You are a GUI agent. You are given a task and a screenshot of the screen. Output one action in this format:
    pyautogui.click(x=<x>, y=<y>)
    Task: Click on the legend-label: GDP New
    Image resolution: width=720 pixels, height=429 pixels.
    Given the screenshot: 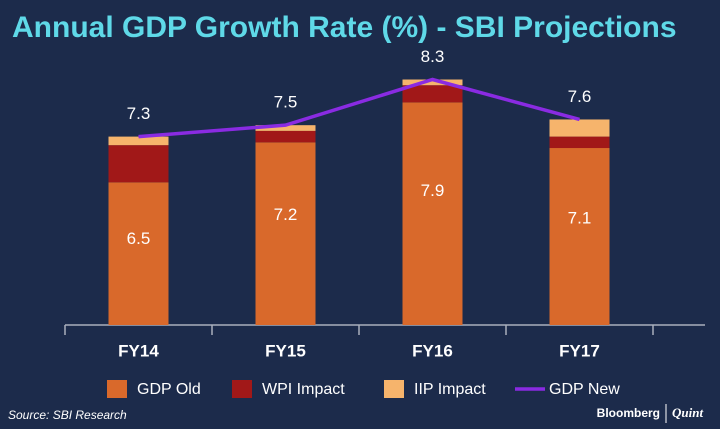 What is the action you would take?
    pyautogui.click(x=584, y=389)
    